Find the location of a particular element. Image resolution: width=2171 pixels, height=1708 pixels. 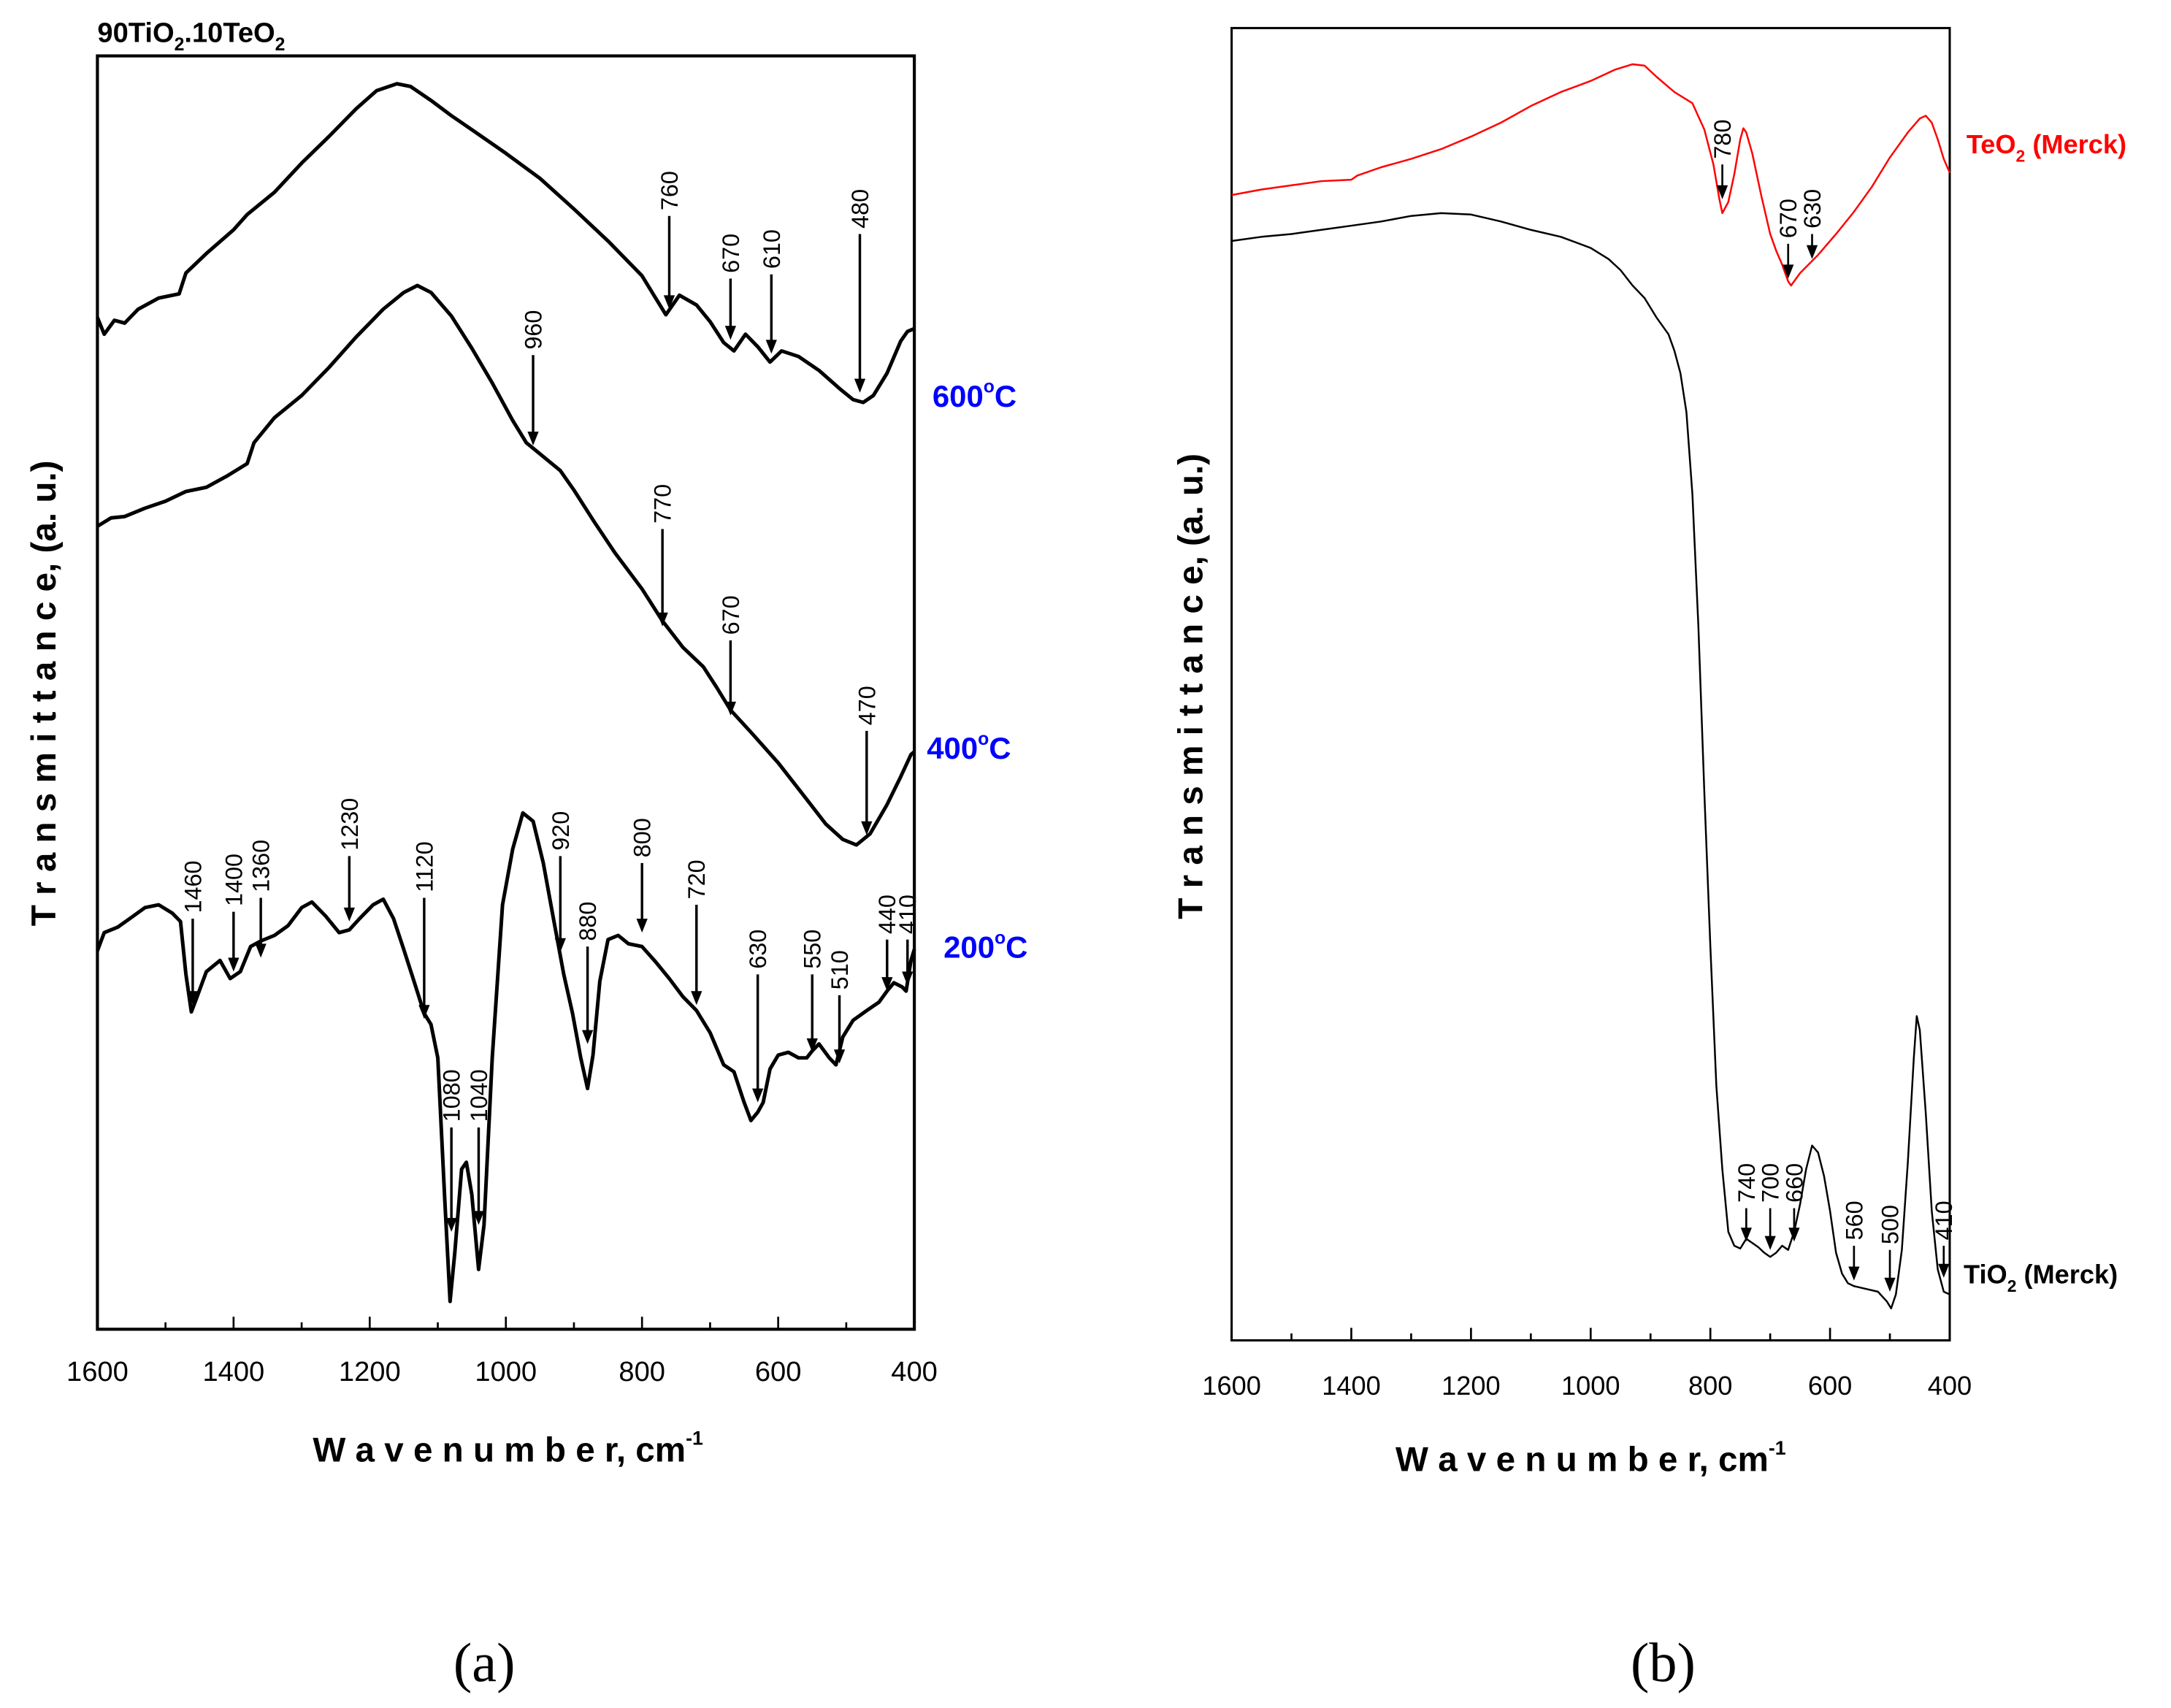

peak-label: 1120 is located at coordinates (424, 866).